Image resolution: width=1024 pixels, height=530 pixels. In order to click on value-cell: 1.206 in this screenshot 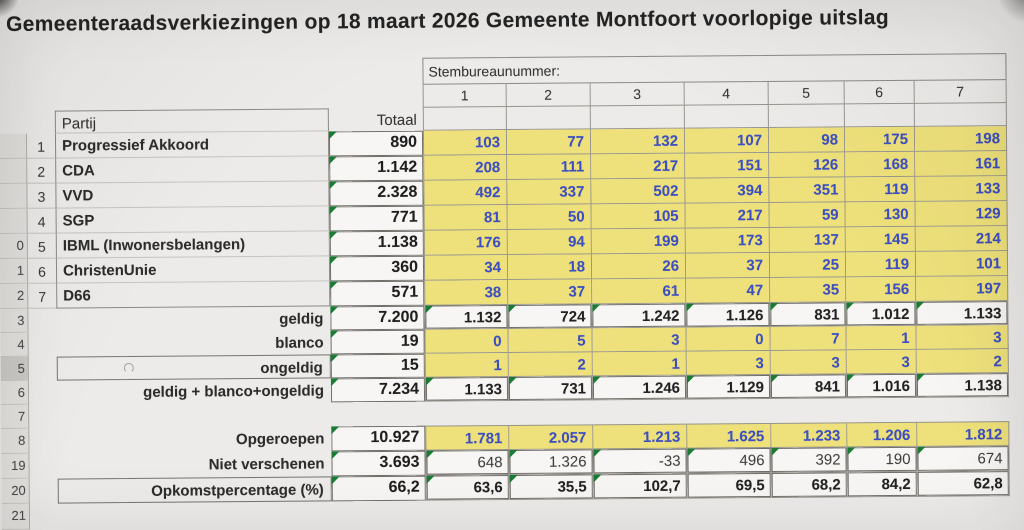, I will do `click(882, 434)`.